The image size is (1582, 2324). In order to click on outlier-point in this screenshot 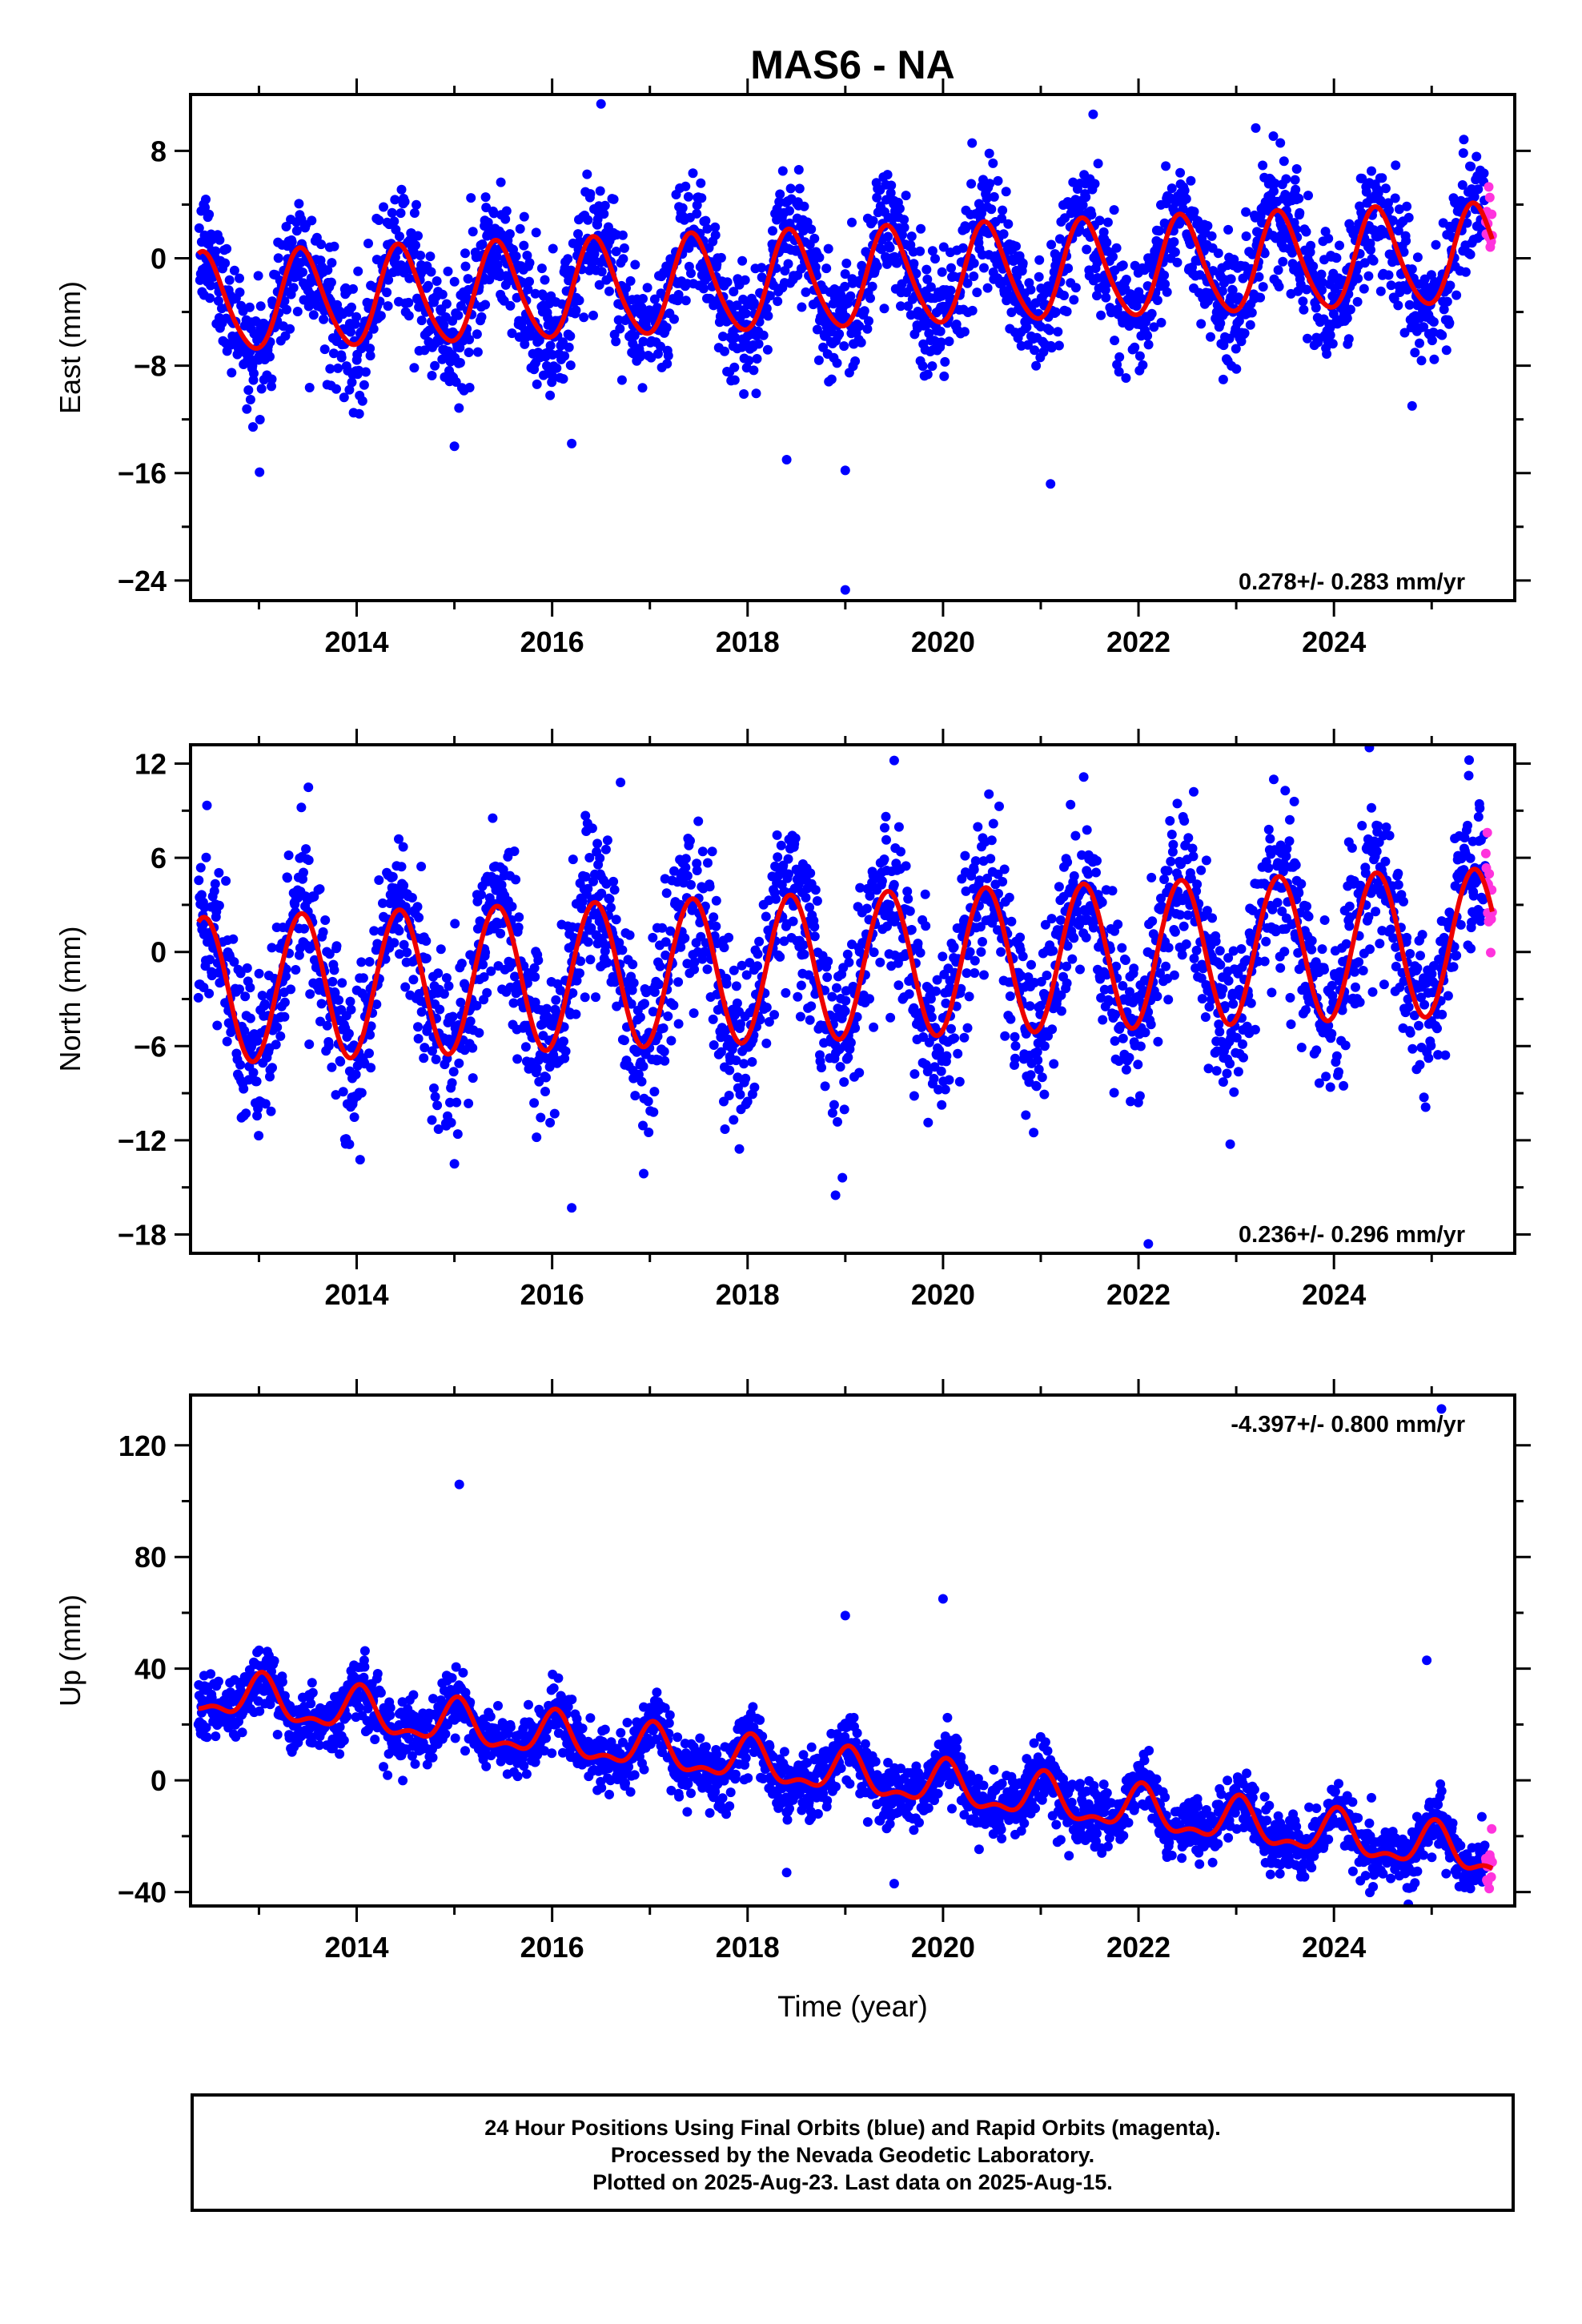, I will do `click(455, 446)`.